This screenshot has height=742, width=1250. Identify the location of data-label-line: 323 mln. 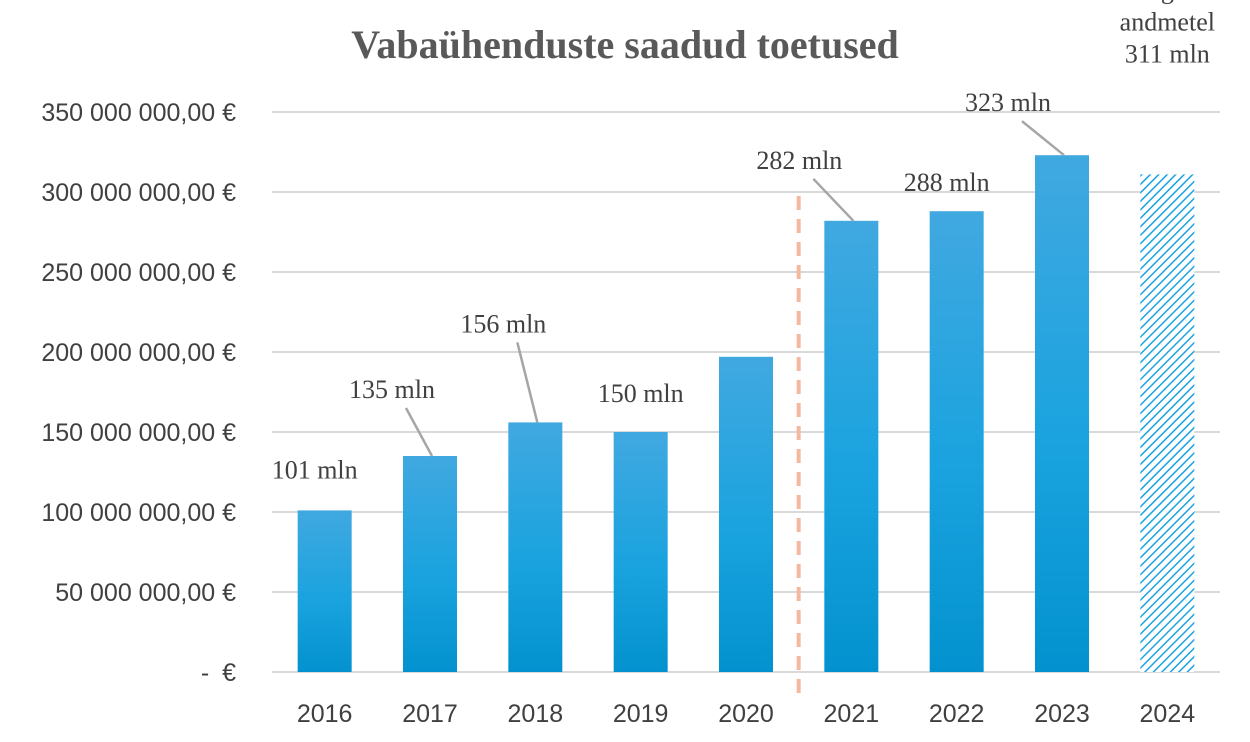
(1008, 102).